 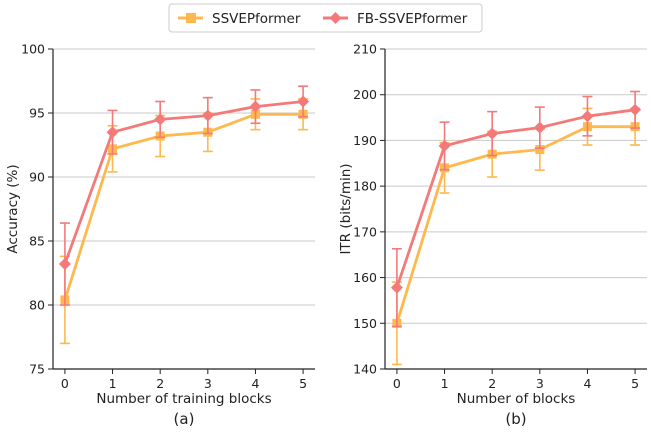 What do you see at coordinates (33, 49) in the screenshot?
I see `y-tick-label: 100` at bounding box center [33, 49].